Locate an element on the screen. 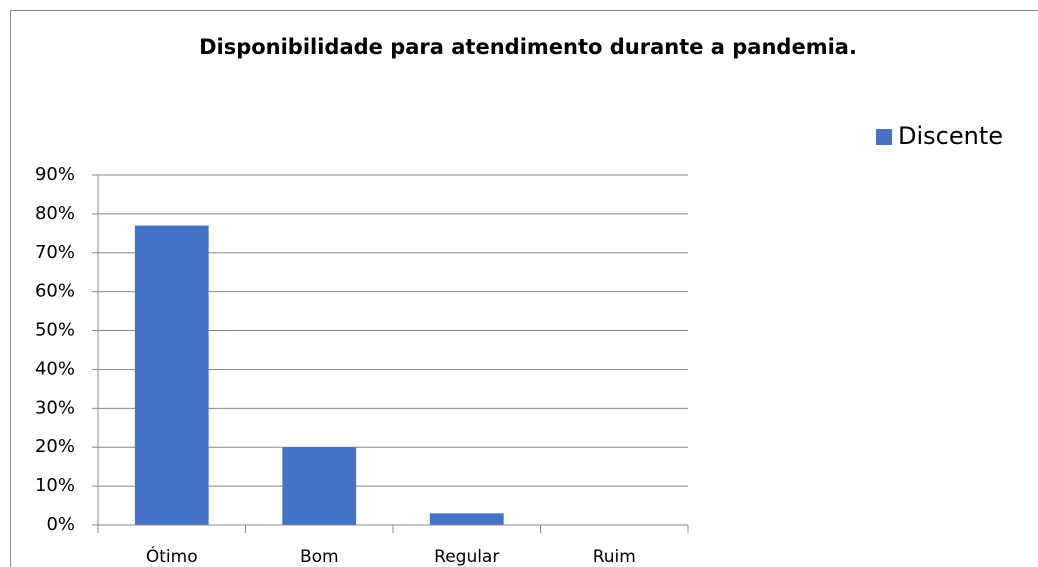 This screenshot has height=567, width=1038. y-tick-label: 0% is located at coordinates (60, 524).